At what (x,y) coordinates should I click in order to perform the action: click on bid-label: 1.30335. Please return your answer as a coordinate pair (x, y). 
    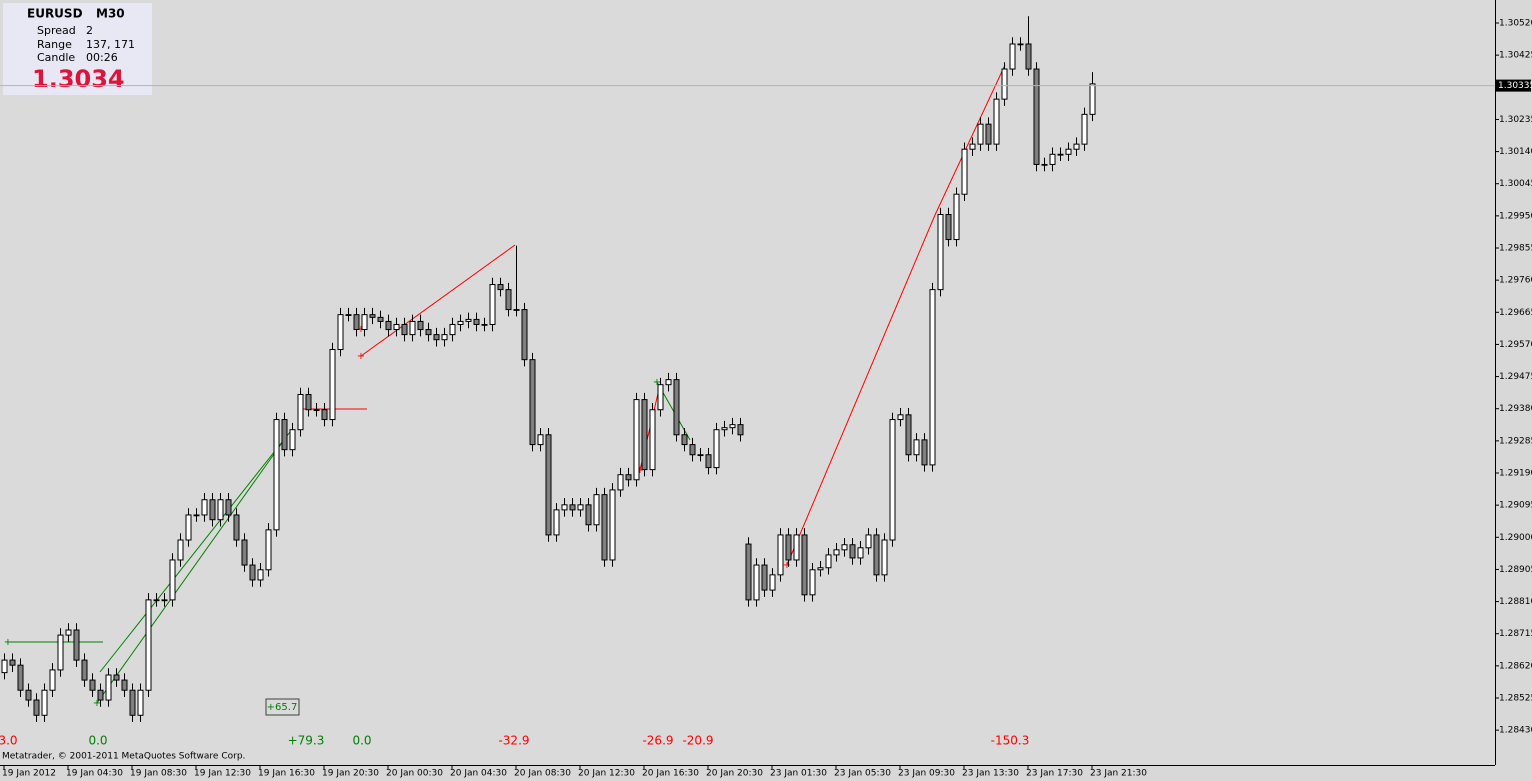
    Looking at the image, I should click on (1515, 86).